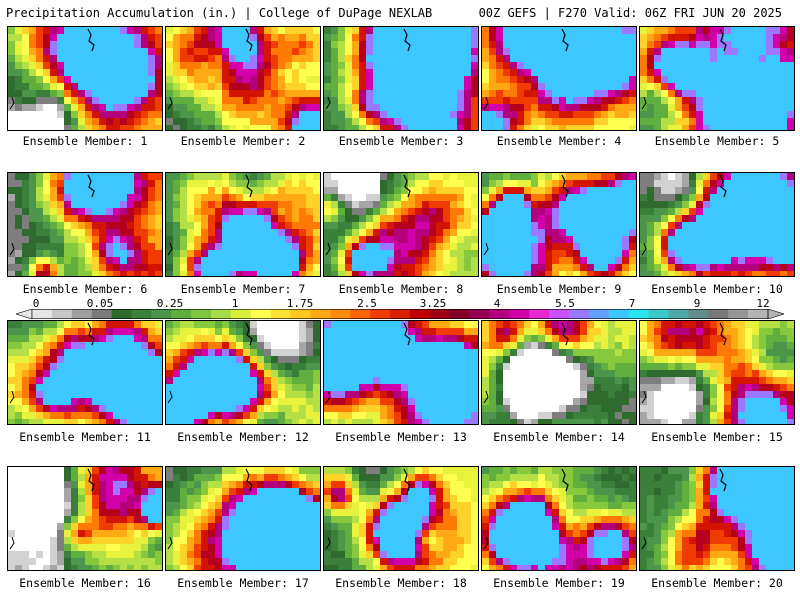 This screenshot has height=600, width=800. Describe the element at coordinates (717, 437) in the screenshot. I see `ensemble-member-label: Ensemble Member: 15` at that location.